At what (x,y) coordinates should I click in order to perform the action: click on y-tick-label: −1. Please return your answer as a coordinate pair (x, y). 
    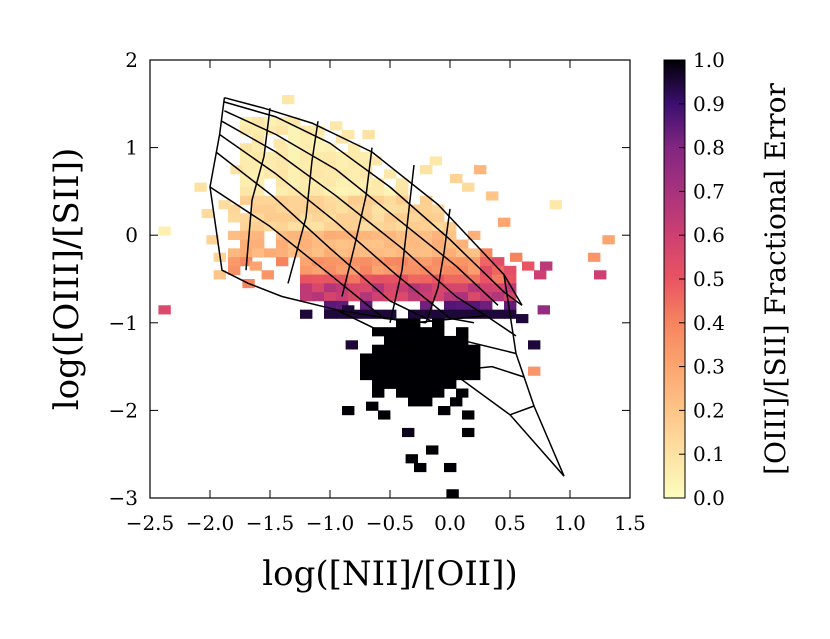
    Looking at the image, I should click on (123, 323).